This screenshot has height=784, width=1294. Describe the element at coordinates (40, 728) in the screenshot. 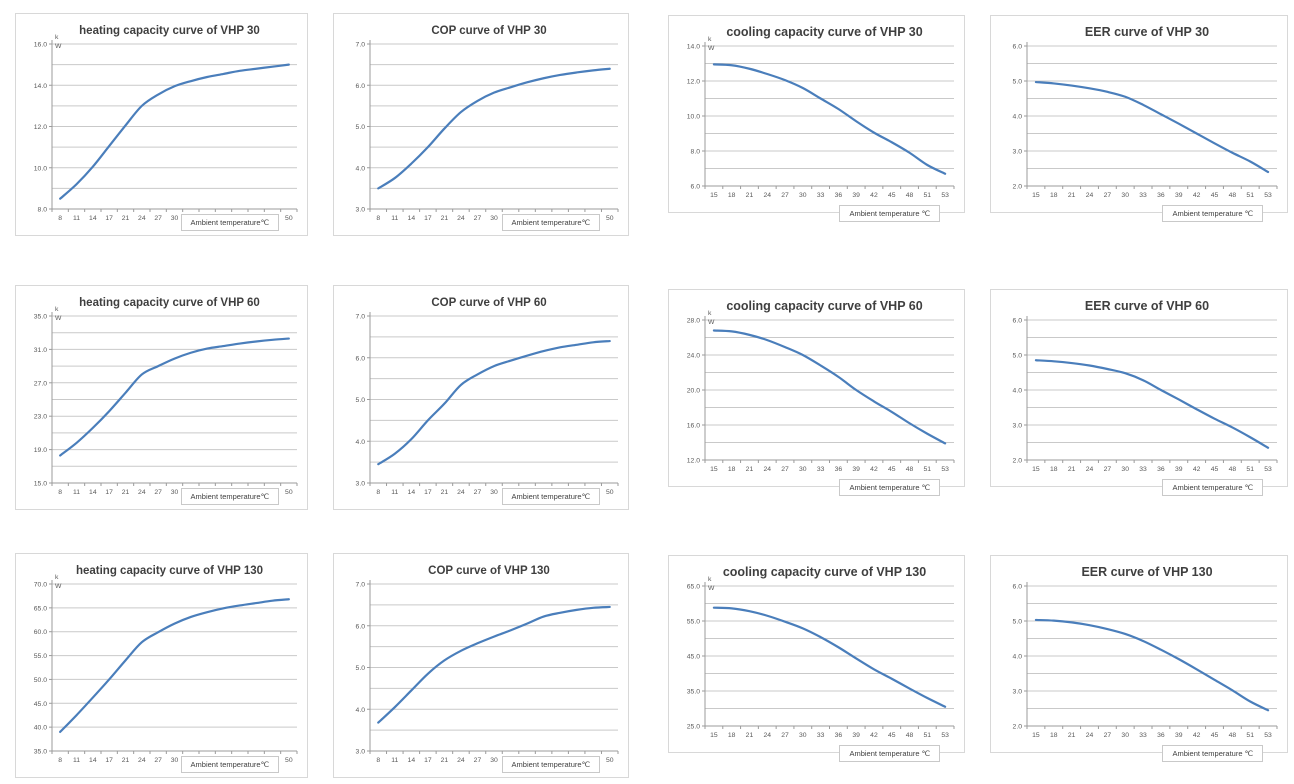

I see `y-tick-label: 40.0` at that location.